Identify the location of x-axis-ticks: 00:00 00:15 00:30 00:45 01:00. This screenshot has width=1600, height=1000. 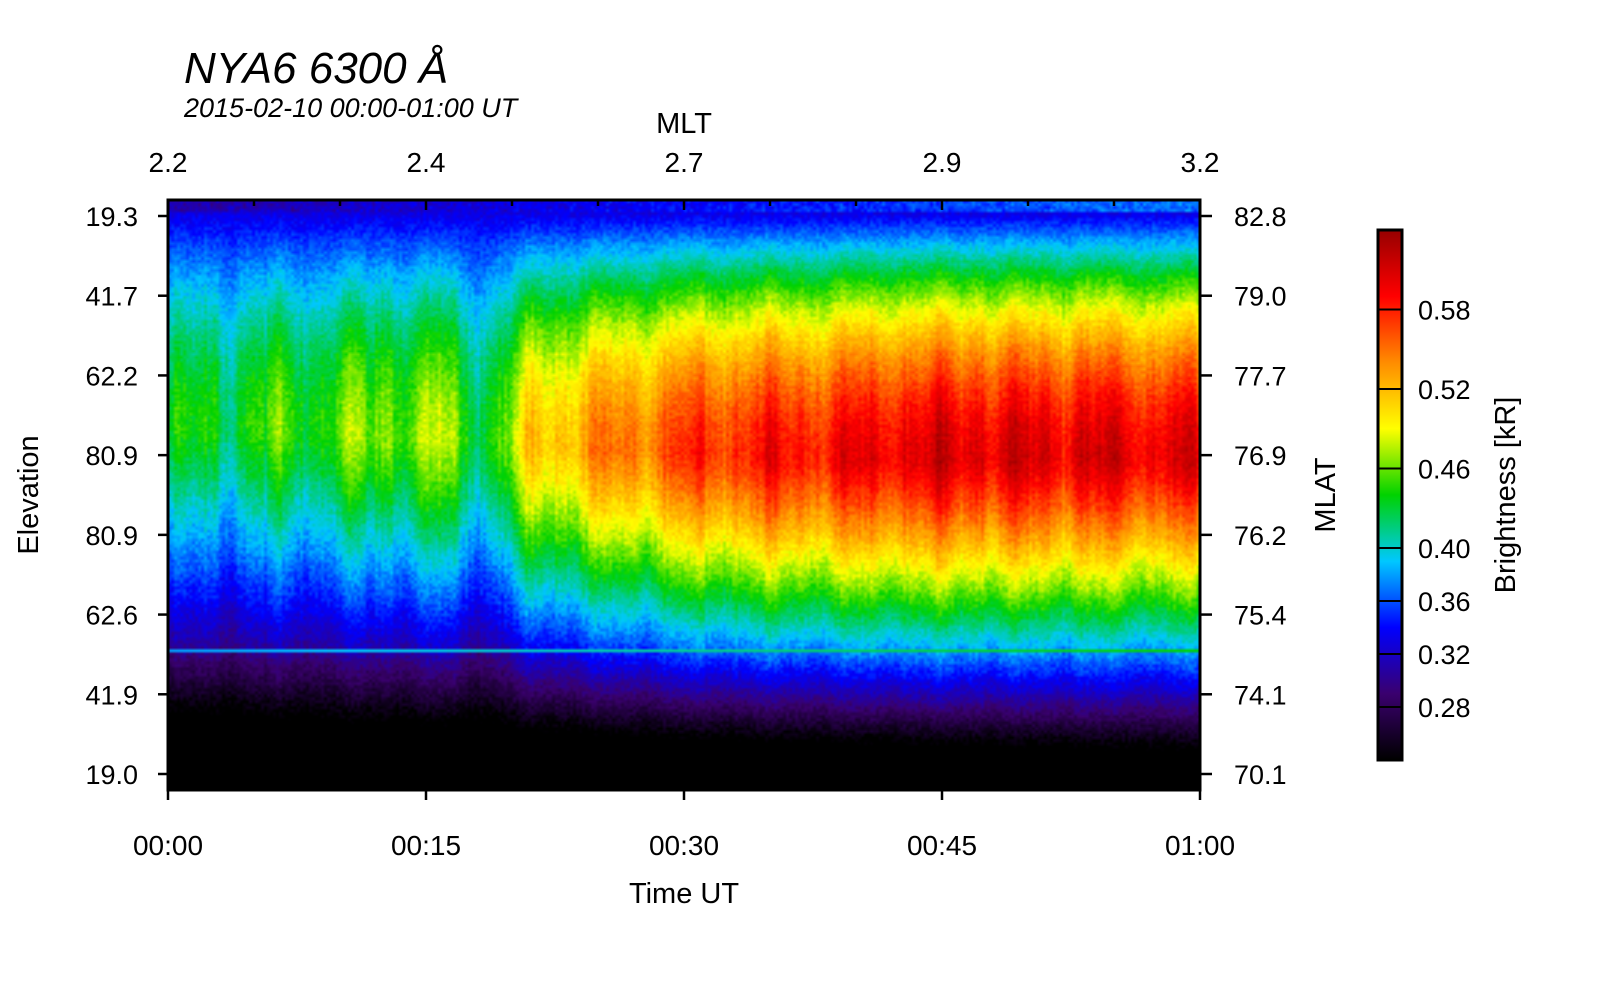
(684, 822).